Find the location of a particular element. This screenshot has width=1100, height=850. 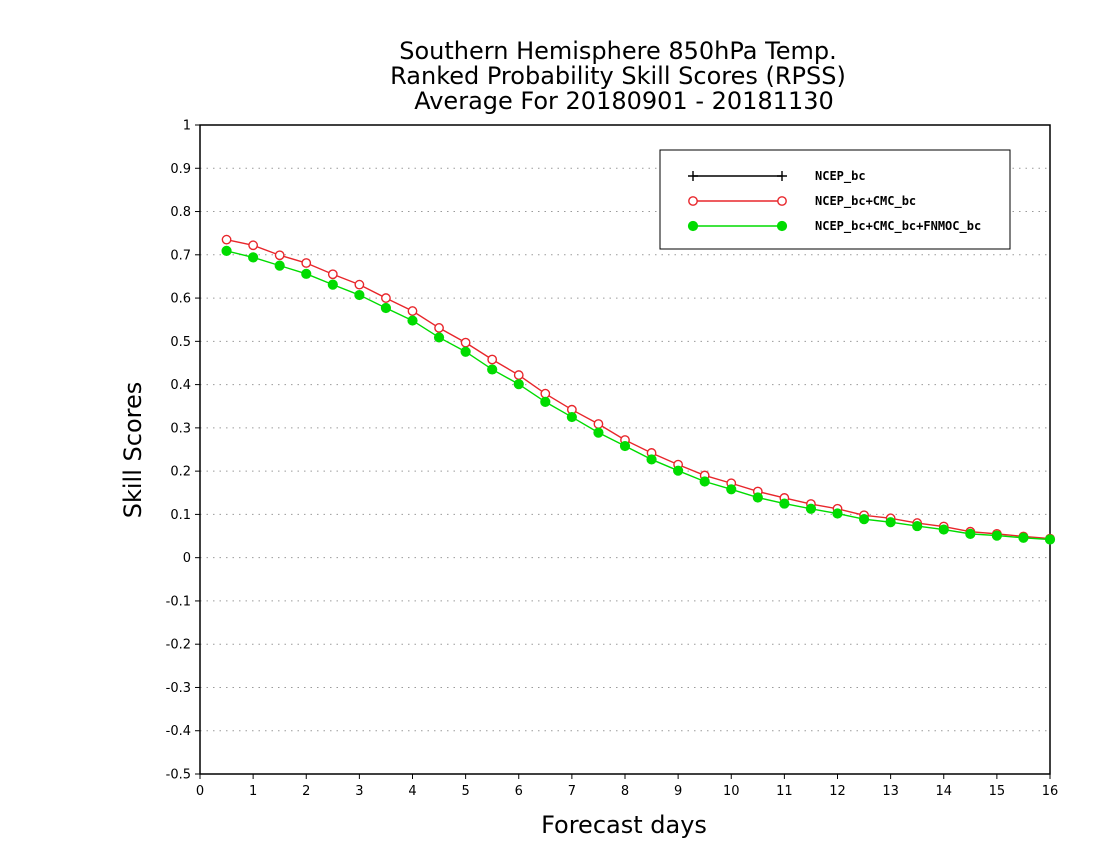

y-tick-label: 0.6 is located at coordinates (180, 299).